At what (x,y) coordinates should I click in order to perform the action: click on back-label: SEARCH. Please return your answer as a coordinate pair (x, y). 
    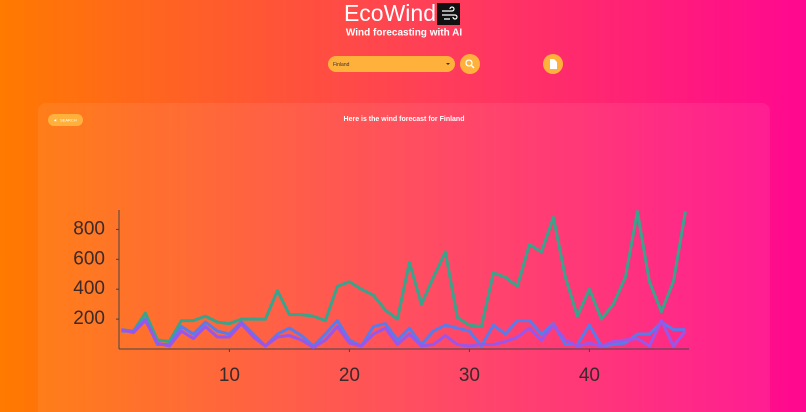
    Looking at the image, I should click on (68, 120).